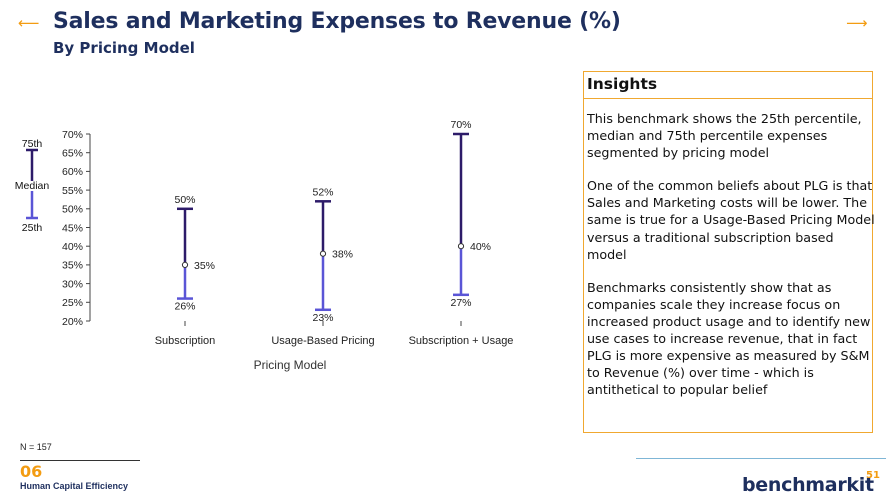 The height and width of the screenshot is (497, 892). I want to click on p25-value-label: 27%, so click(460, 303).